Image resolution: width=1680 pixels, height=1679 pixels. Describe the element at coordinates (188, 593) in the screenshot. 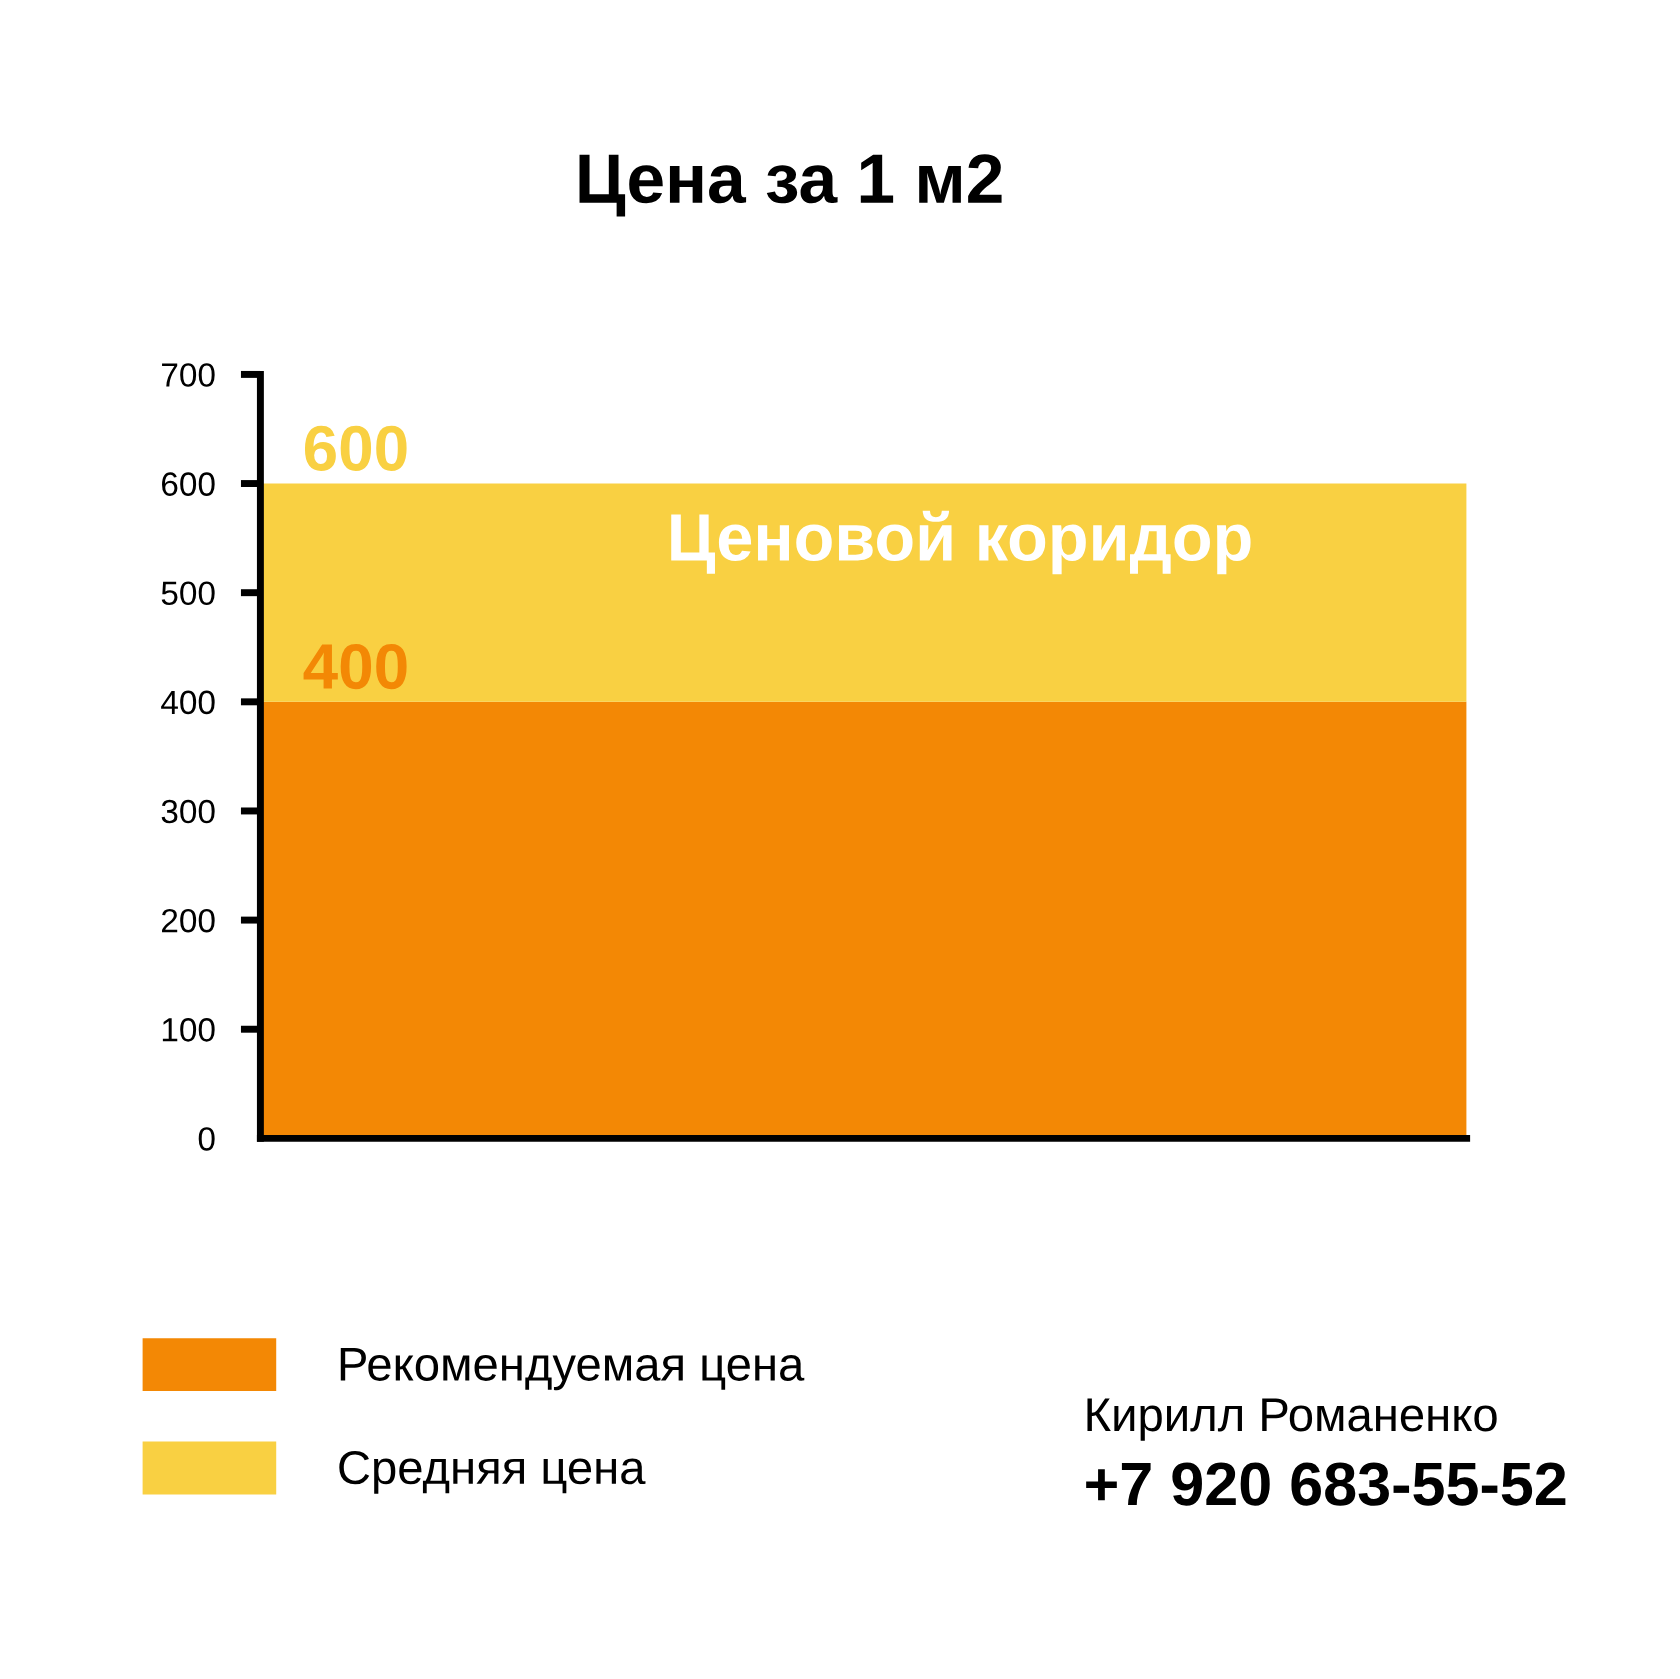

I see `y-tick-label: 500` at that location.